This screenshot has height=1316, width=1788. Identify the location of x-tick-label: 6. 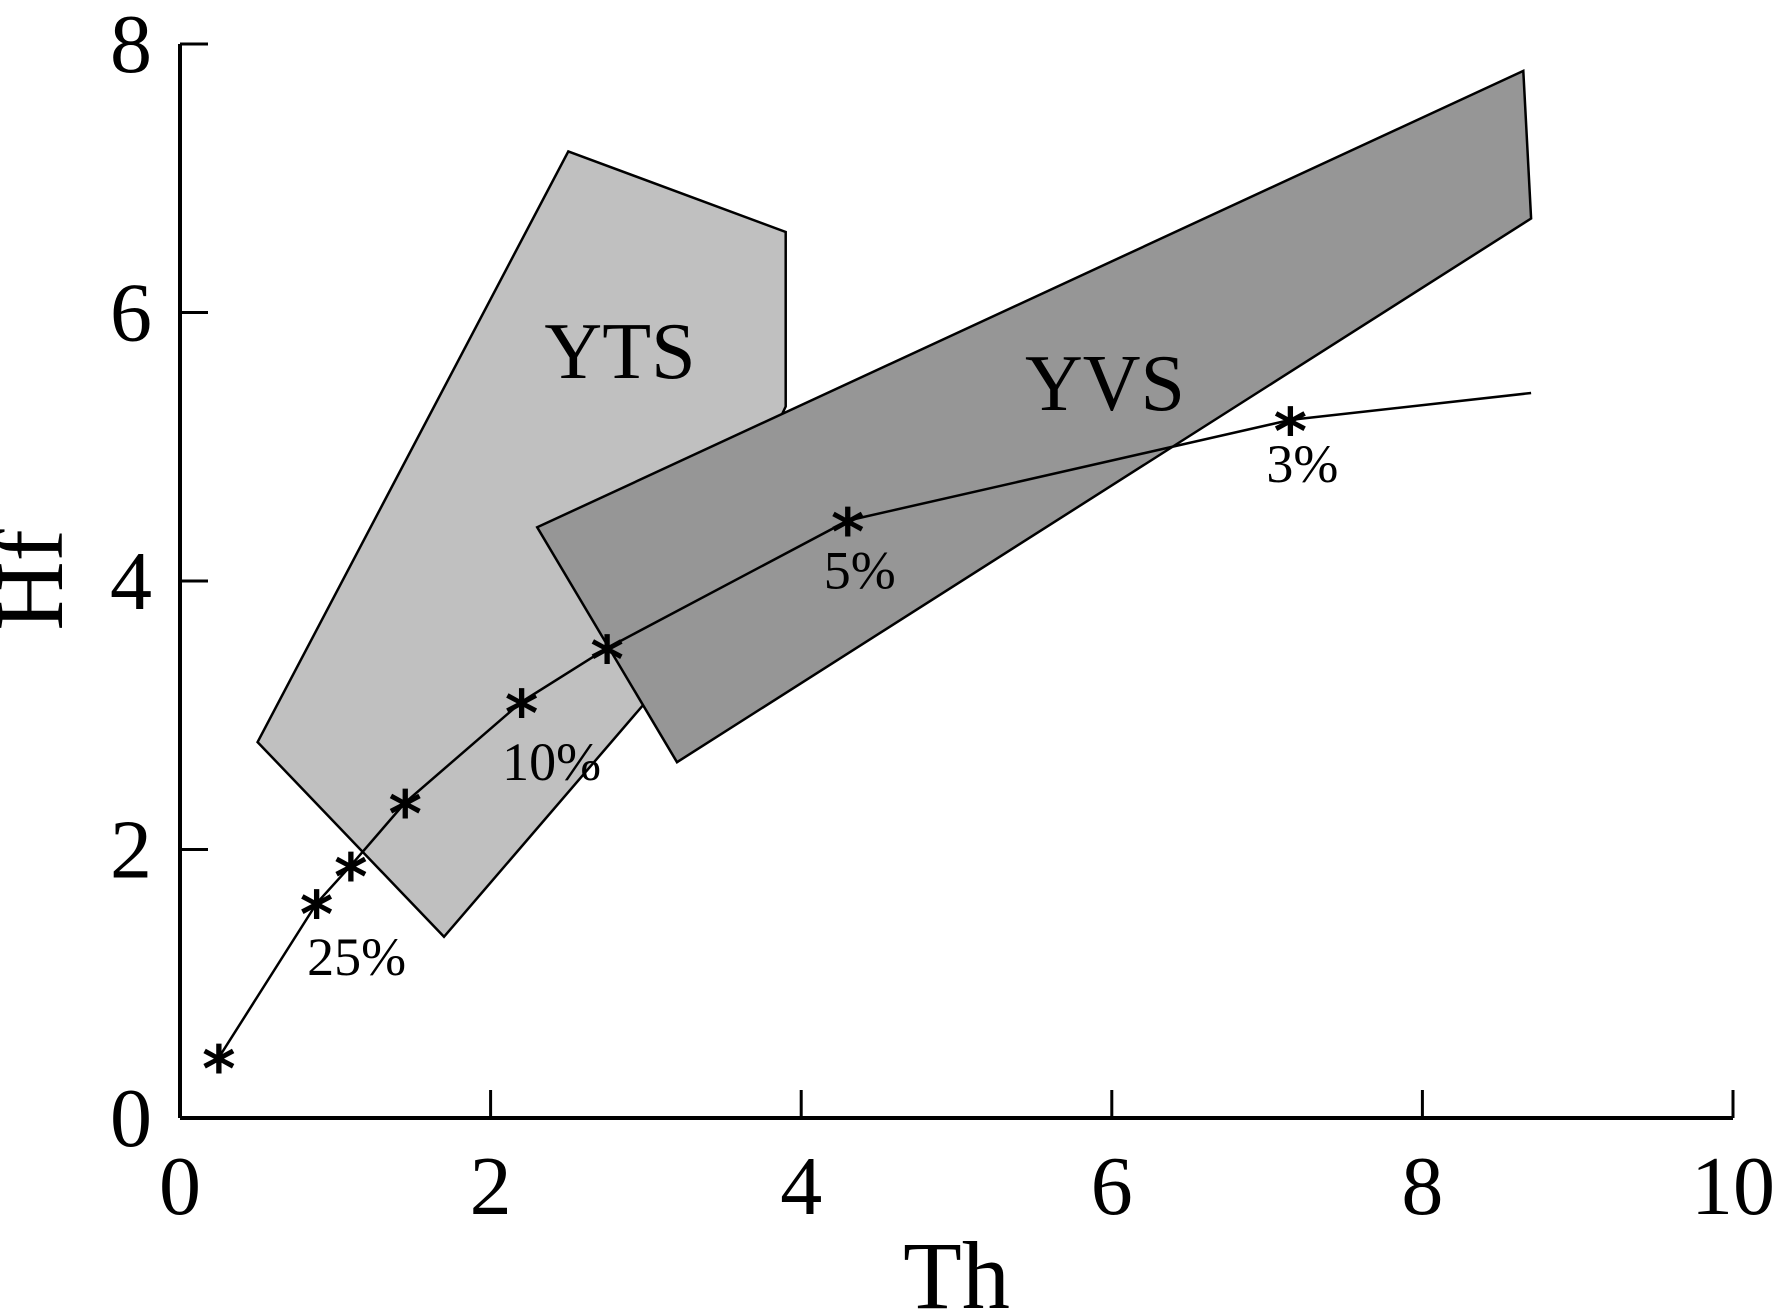
(1112, 1186).